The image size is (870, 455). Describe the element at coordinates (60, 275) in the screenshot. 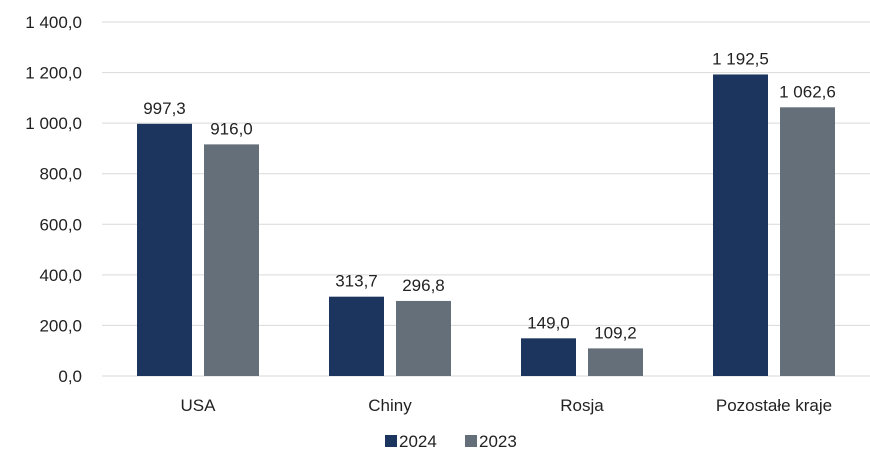

I see `y-tick-label: 400,0` at that location.